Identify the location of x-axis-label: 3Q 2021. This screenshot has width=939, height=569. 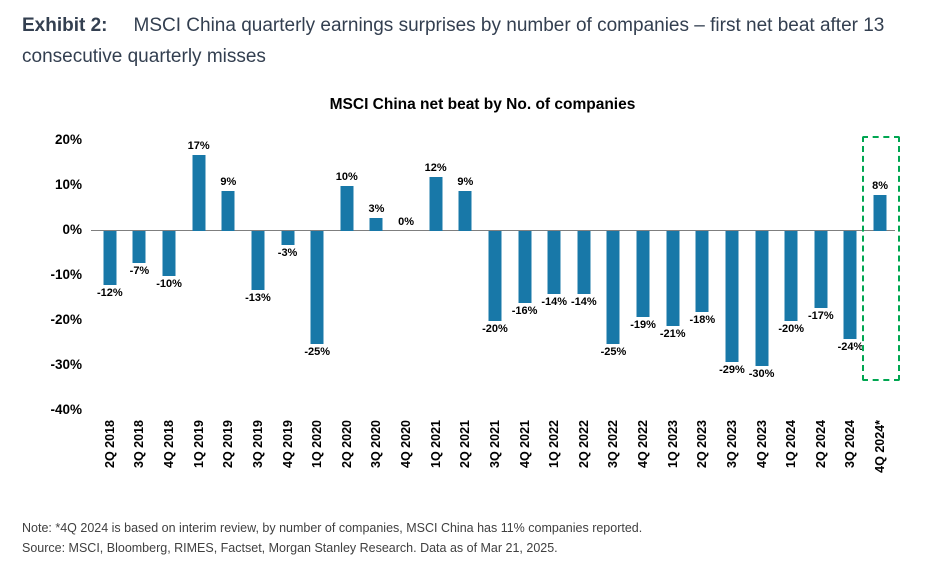
(494, 444).